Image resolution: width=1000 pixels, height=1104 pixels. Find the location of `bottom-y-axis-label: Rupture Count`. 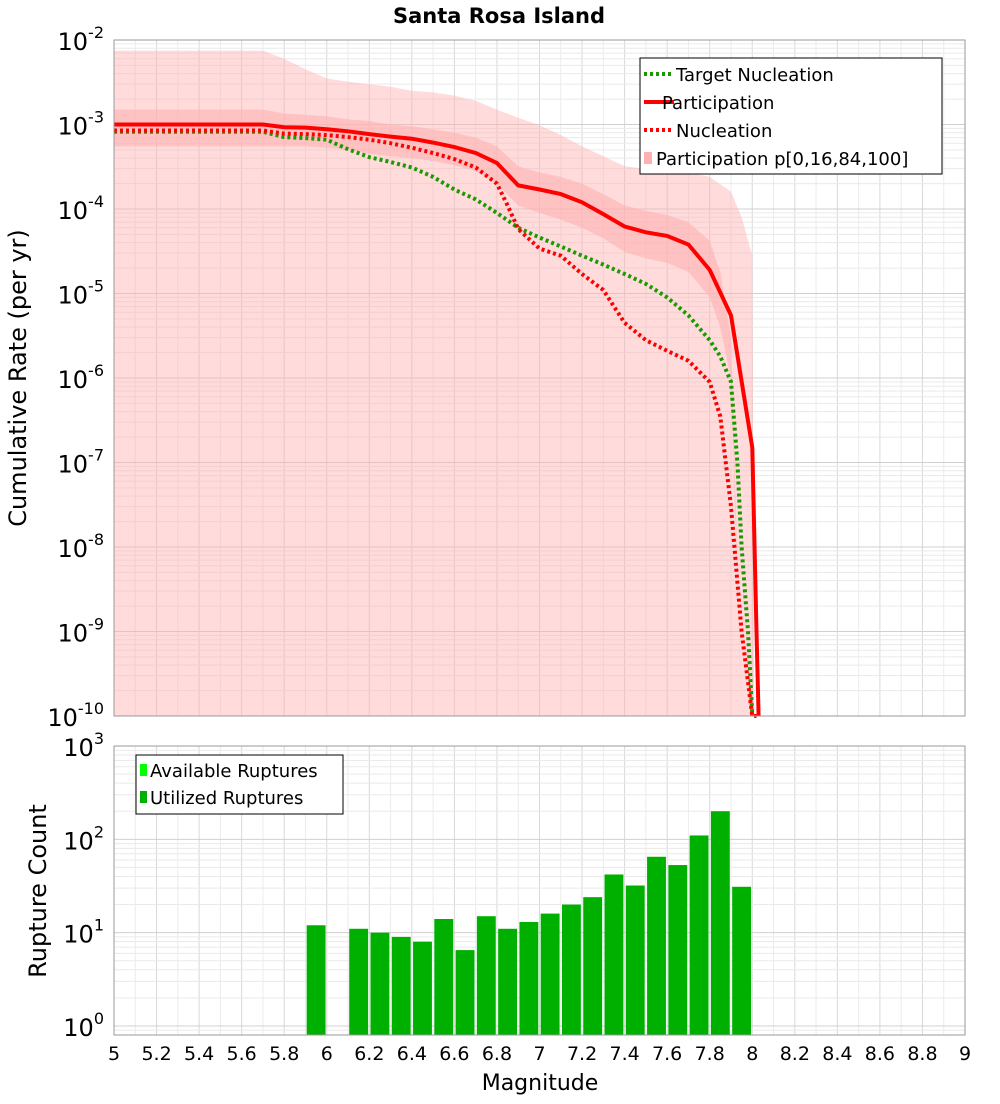

bottom-y-axis-label: Rupture Count is located at coordinates (38, 891).